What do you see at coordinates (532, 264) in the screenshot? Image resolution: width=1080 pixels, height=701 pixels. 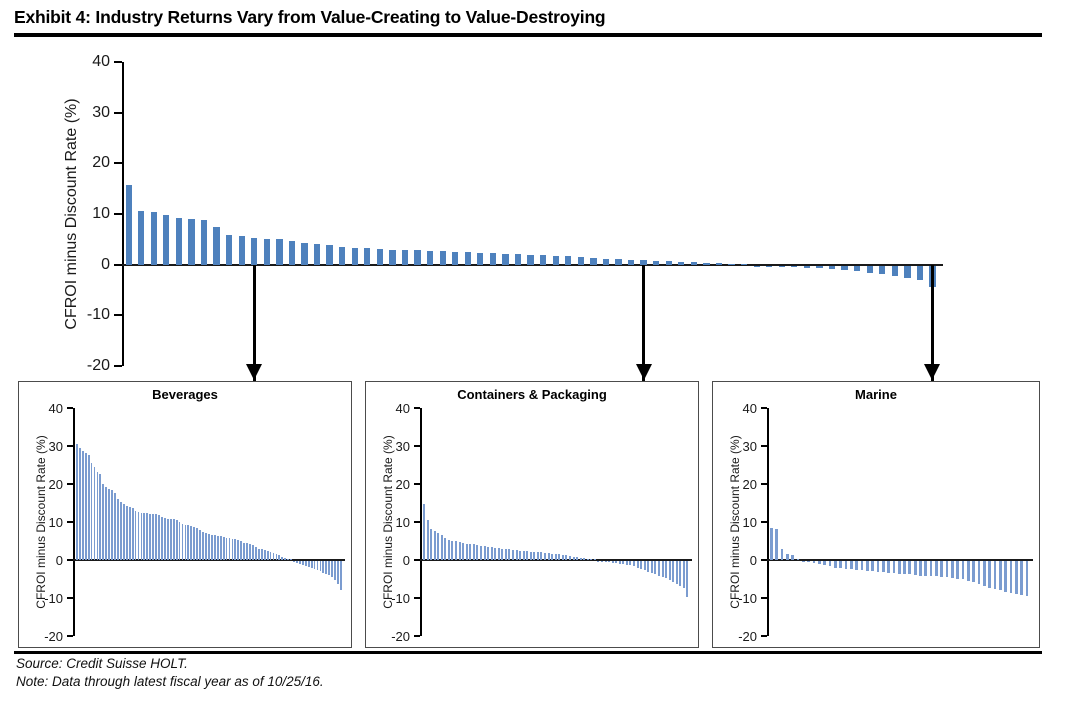 I see `zero-axis-line` at bounding box center [532, 264].